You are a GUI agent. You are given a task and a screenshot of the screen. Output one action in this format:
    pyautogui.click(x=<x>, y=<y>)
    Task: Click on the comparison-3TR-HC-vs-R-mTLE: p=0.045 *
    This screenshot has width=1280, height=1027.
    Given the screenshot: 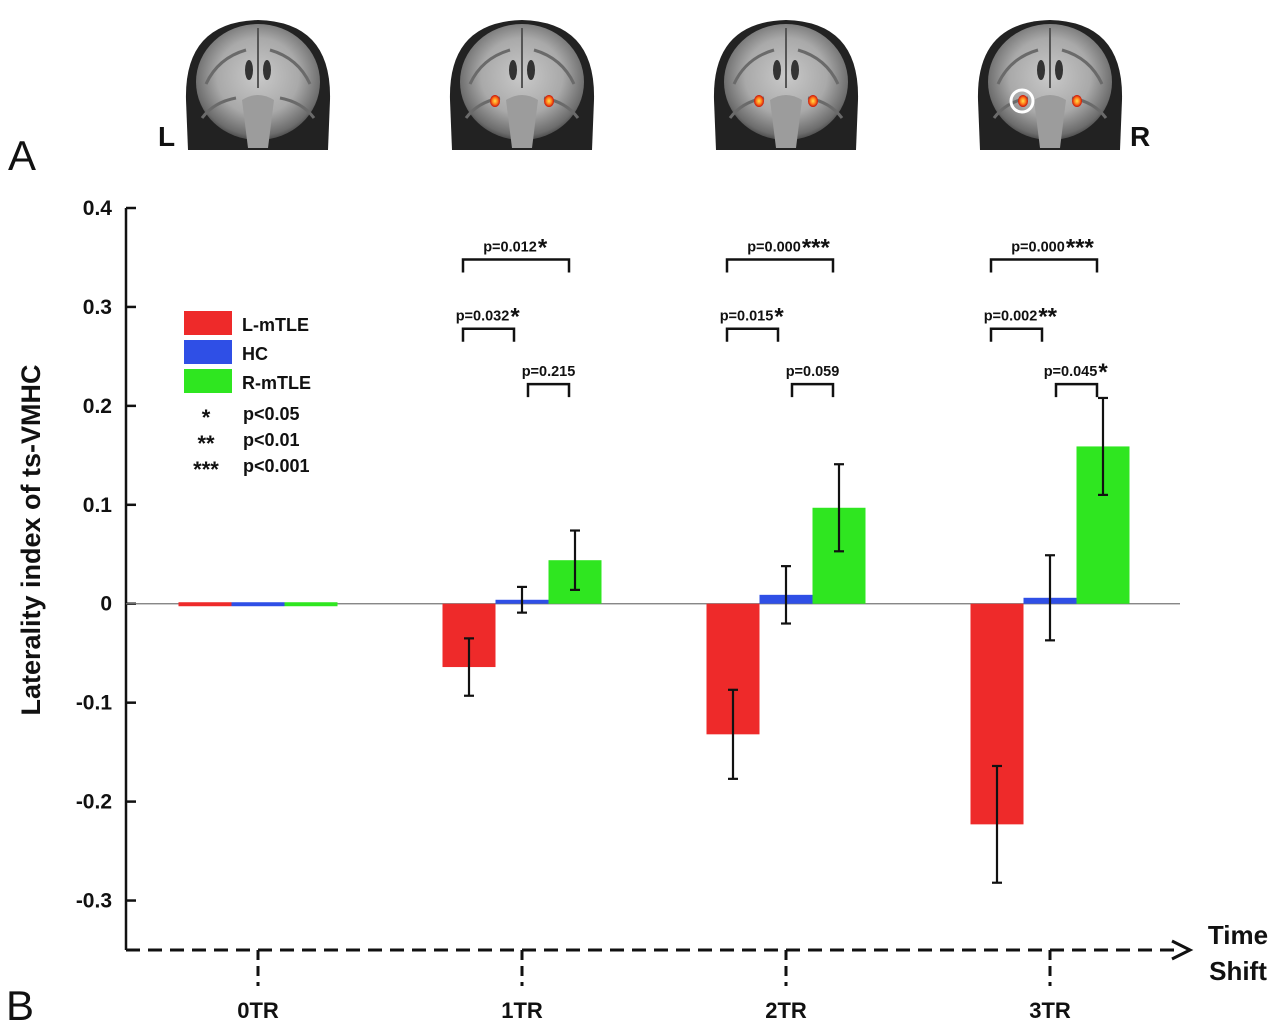 What is the action you would take?
    pyautogui.click(x=1076, y=378)
    